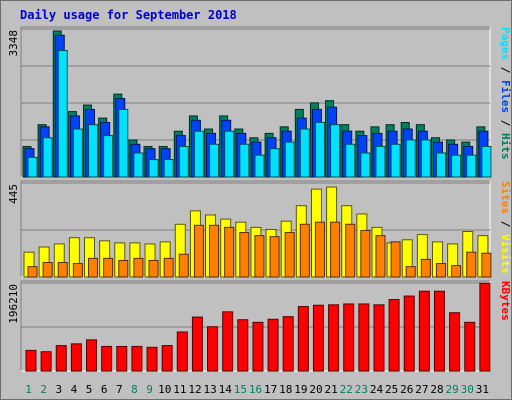 The height and width of the screenshot is (400, 512). I want to click on x-tick-label-day-28: 28, so click(436, 389).